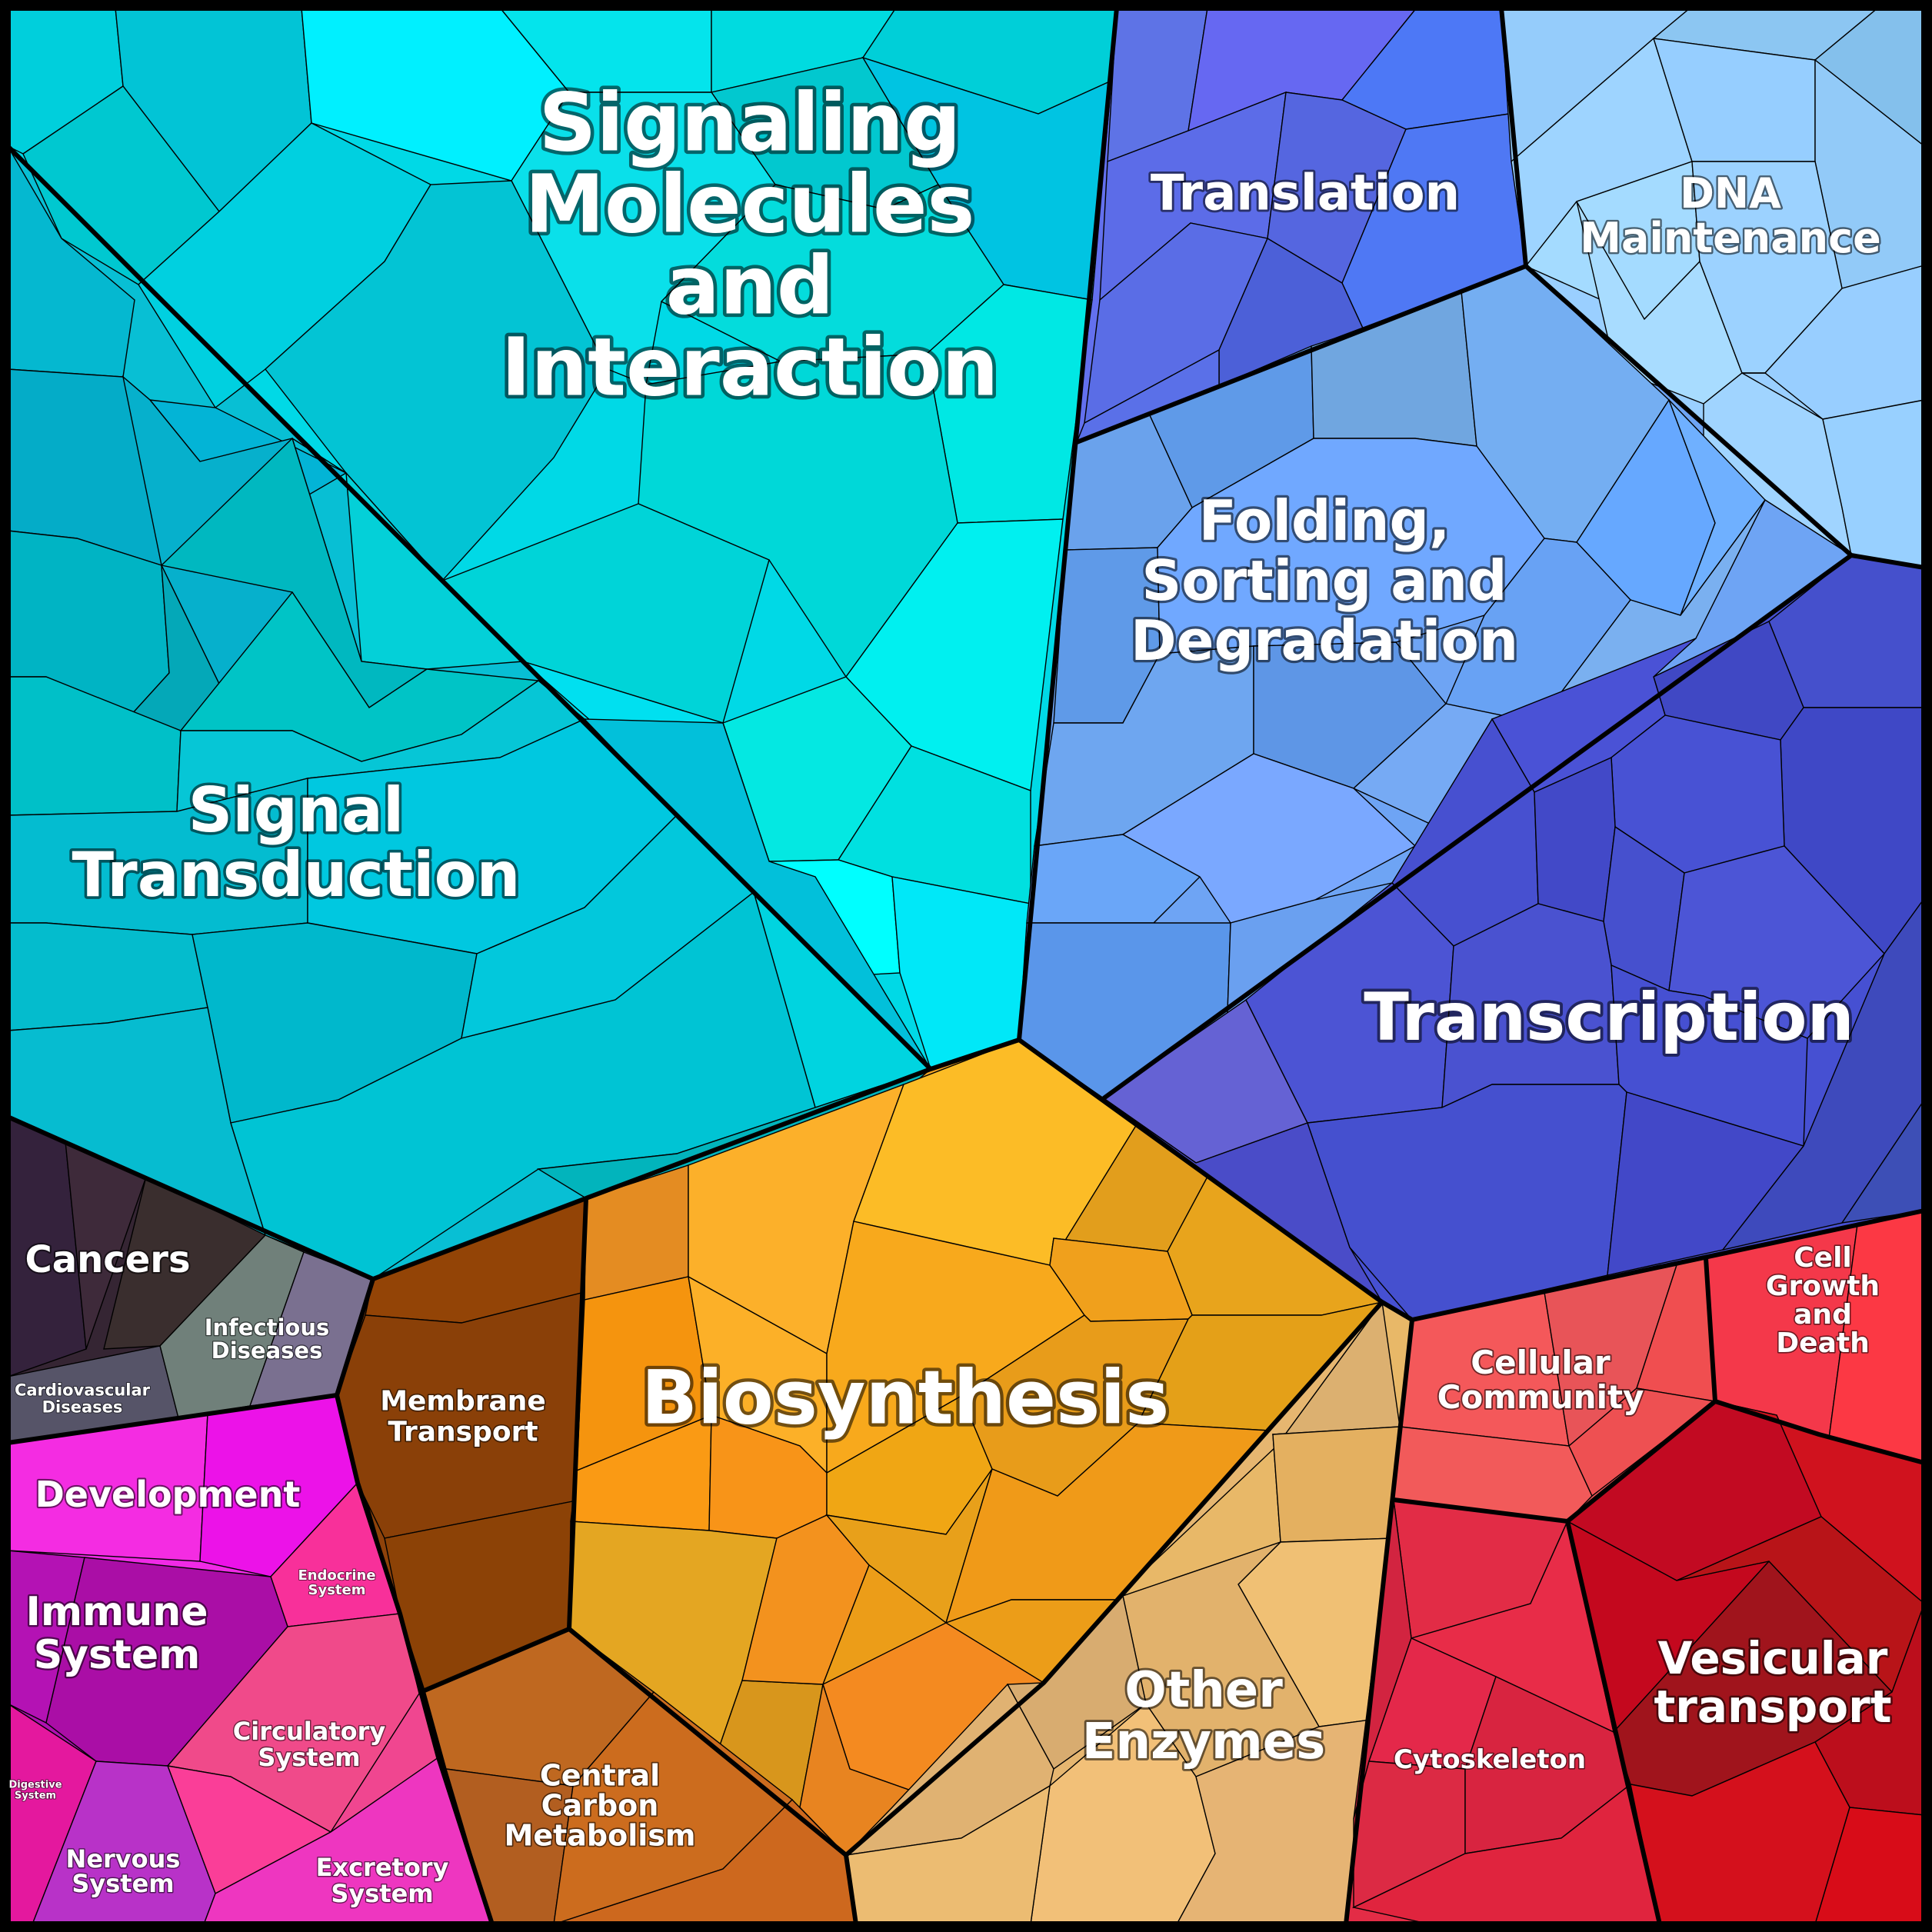 This screenshot has width=1932, height=1932. Describe the element at coordinates (1540, 1380) in the screenshot. I see `label-cellular-community: Cellular Community` at that location.